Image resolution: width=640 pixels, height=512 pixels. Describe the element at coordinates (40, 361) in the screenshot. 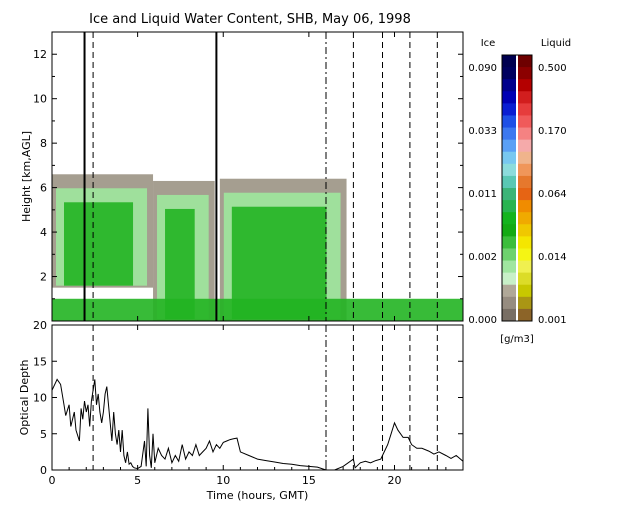

I see `y-tick-label: 15` at that location.